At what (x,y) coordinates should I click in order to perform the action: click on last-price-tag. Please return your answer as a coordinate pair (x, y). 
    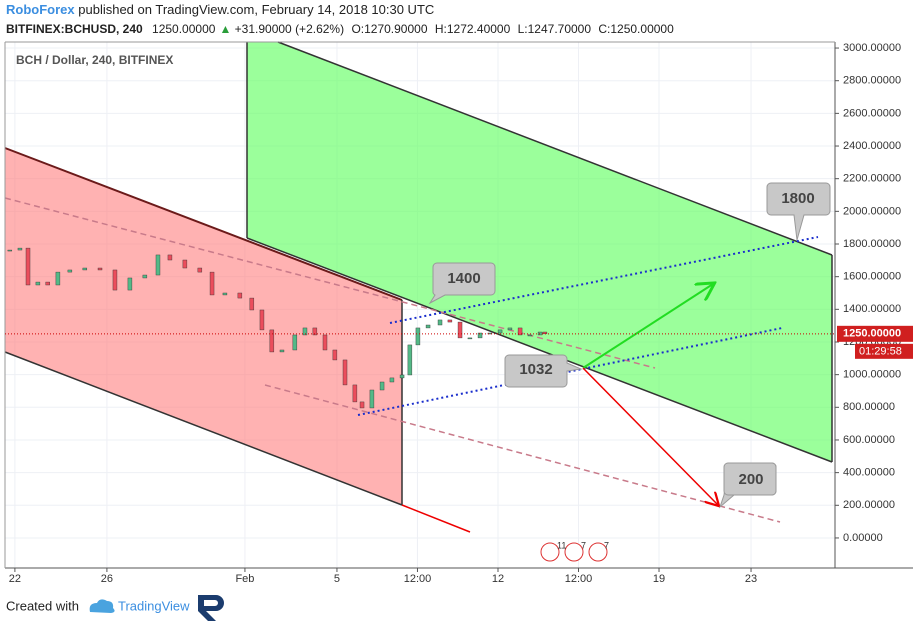
    Looking at the image, I should click on (875, 333).